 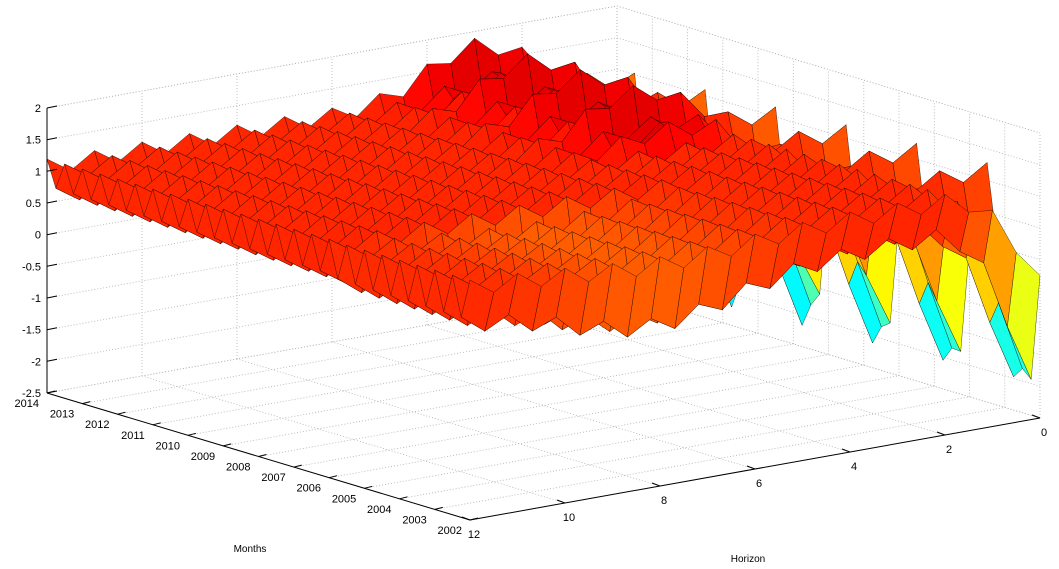 I want to click on horizon-axis-label: Horizon, so click(x=748, y=559).